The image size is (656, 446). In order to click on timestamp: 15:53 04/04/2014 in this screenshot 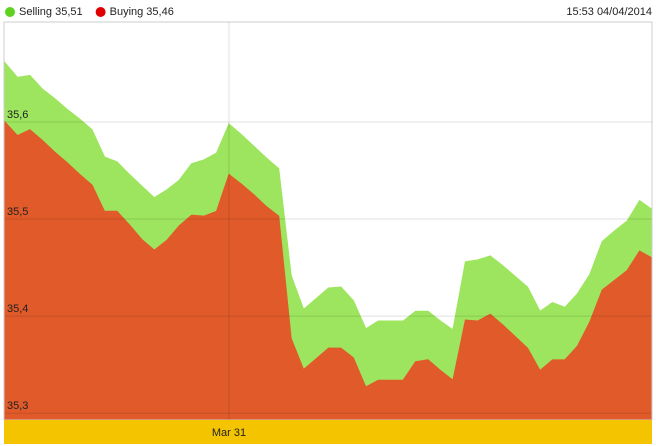, I will do `click(609, 12)`.